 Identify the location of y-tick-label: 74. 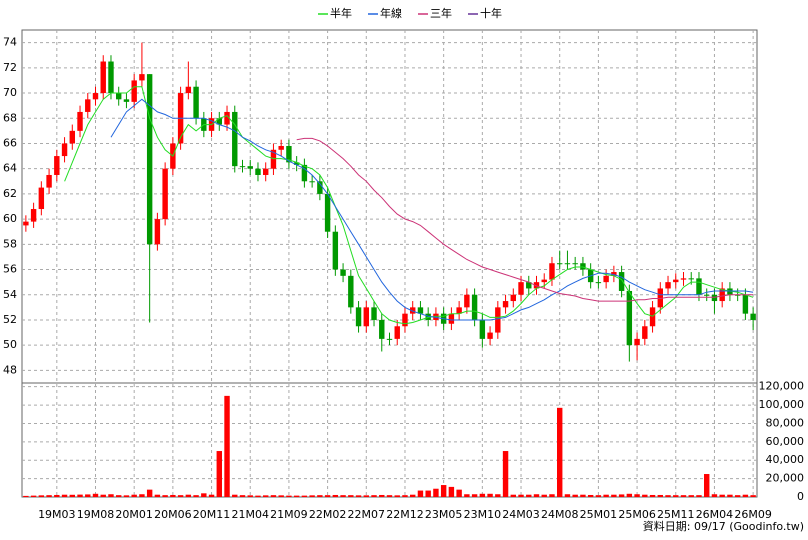
(10, 42).